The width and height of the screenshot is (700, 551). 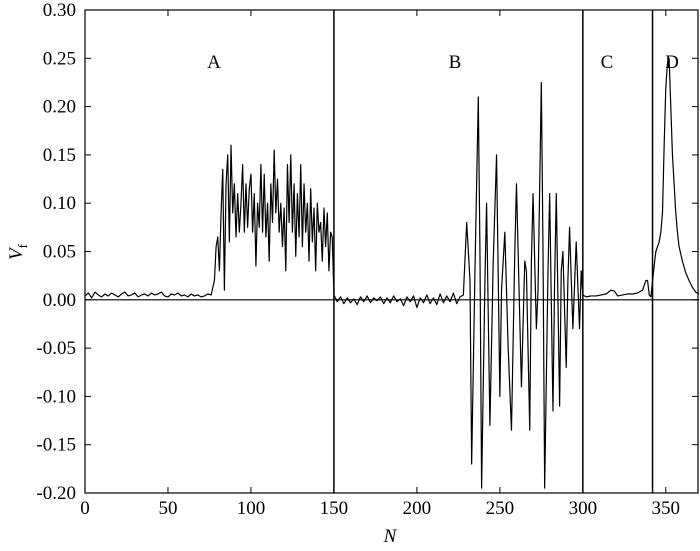 What do you see at coordinates (500, 508) in the screenshot?
I see `x-tick-label: 250` at bounding box center [500, 508].